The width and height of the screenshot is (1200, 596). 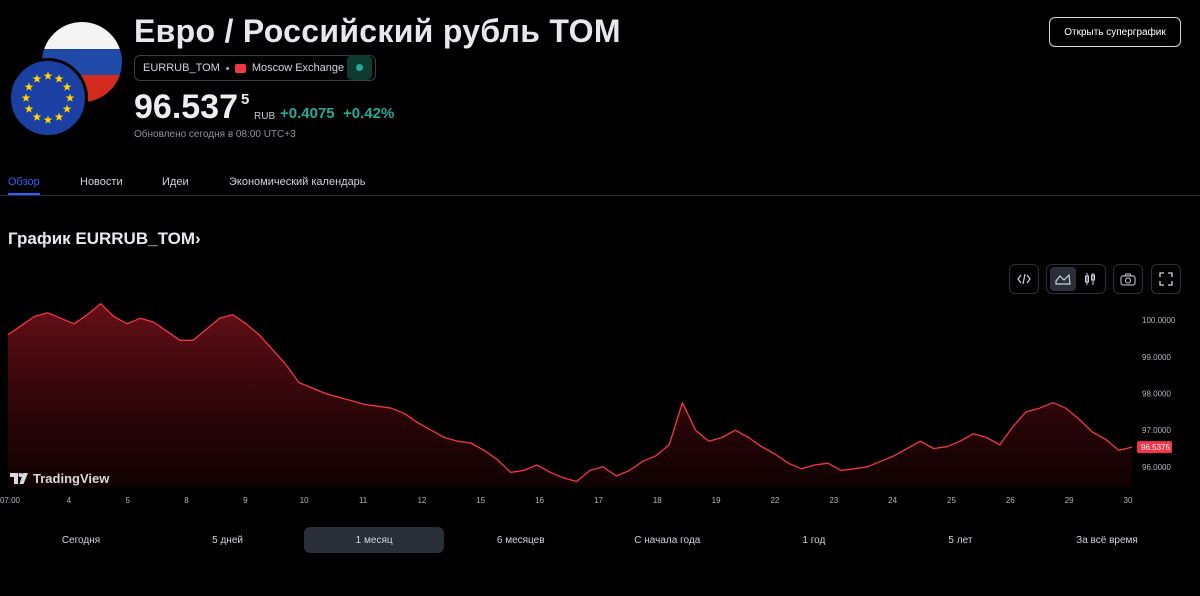 What do you see at coordinates (1156, 467) in the screenshot?
I see `y-axis-tick-label: 96.0000` at bounding box center [1156, 467].